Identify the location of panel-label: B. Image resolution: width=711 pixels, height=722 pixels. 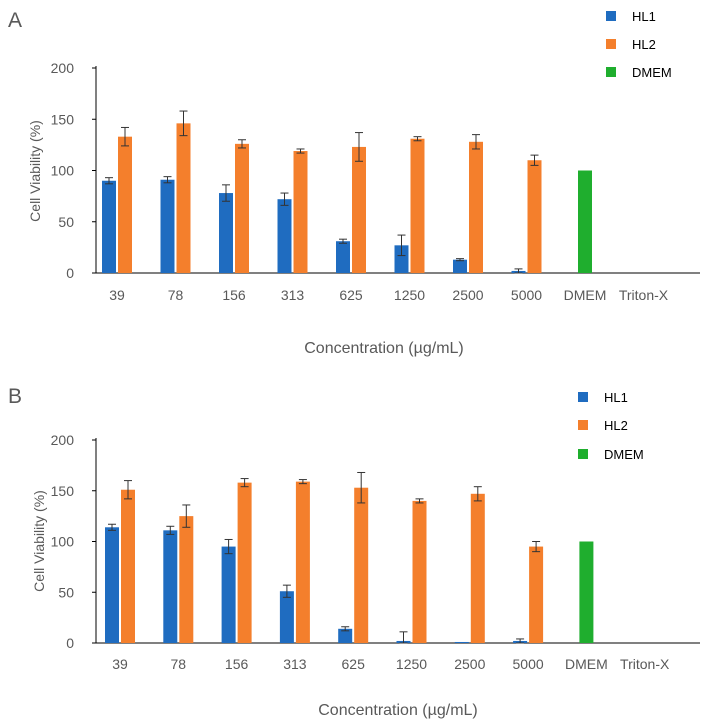
(15, 396).